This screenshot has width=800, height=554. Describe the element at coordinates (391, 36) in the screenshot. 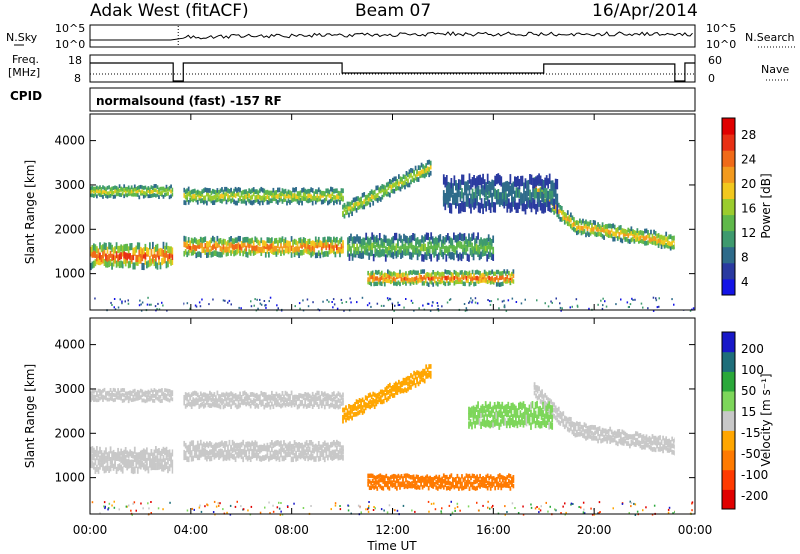

I see `noise-line` at that location.